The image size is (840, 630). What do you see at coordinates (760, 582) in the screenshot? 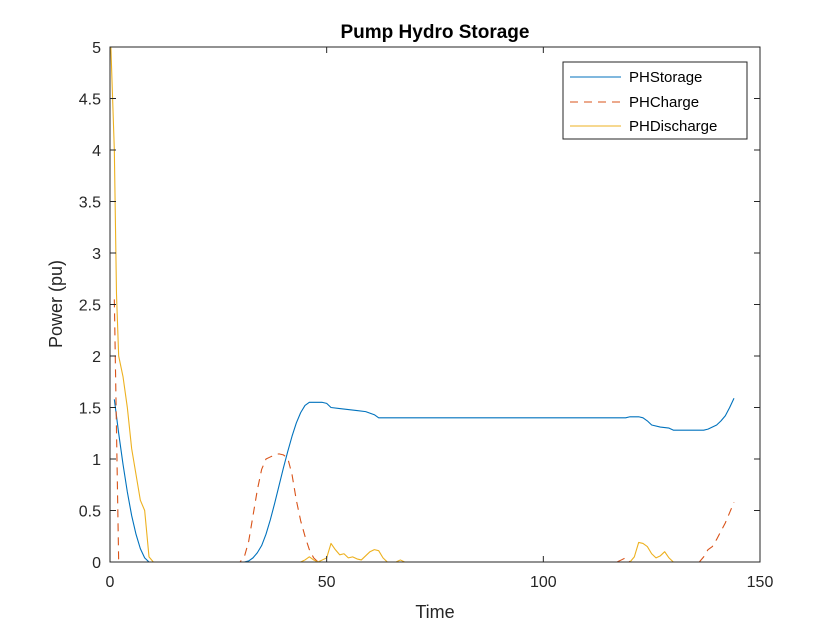
I see `x-tick-label: 150` at bounding box center [760, 582].